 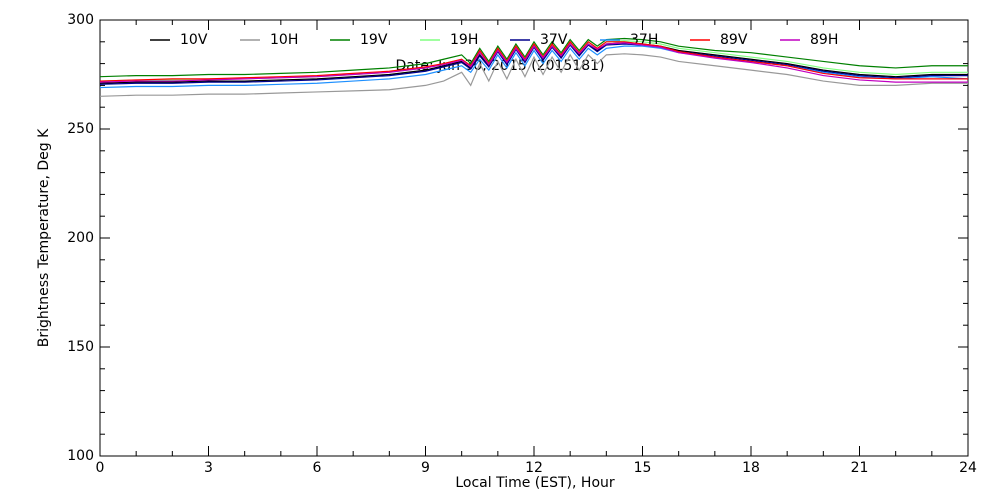 What do you see at coordinates (284, 40) in the screenshot?
I see `legend-label: 10H` at bounding box center [284, 40].